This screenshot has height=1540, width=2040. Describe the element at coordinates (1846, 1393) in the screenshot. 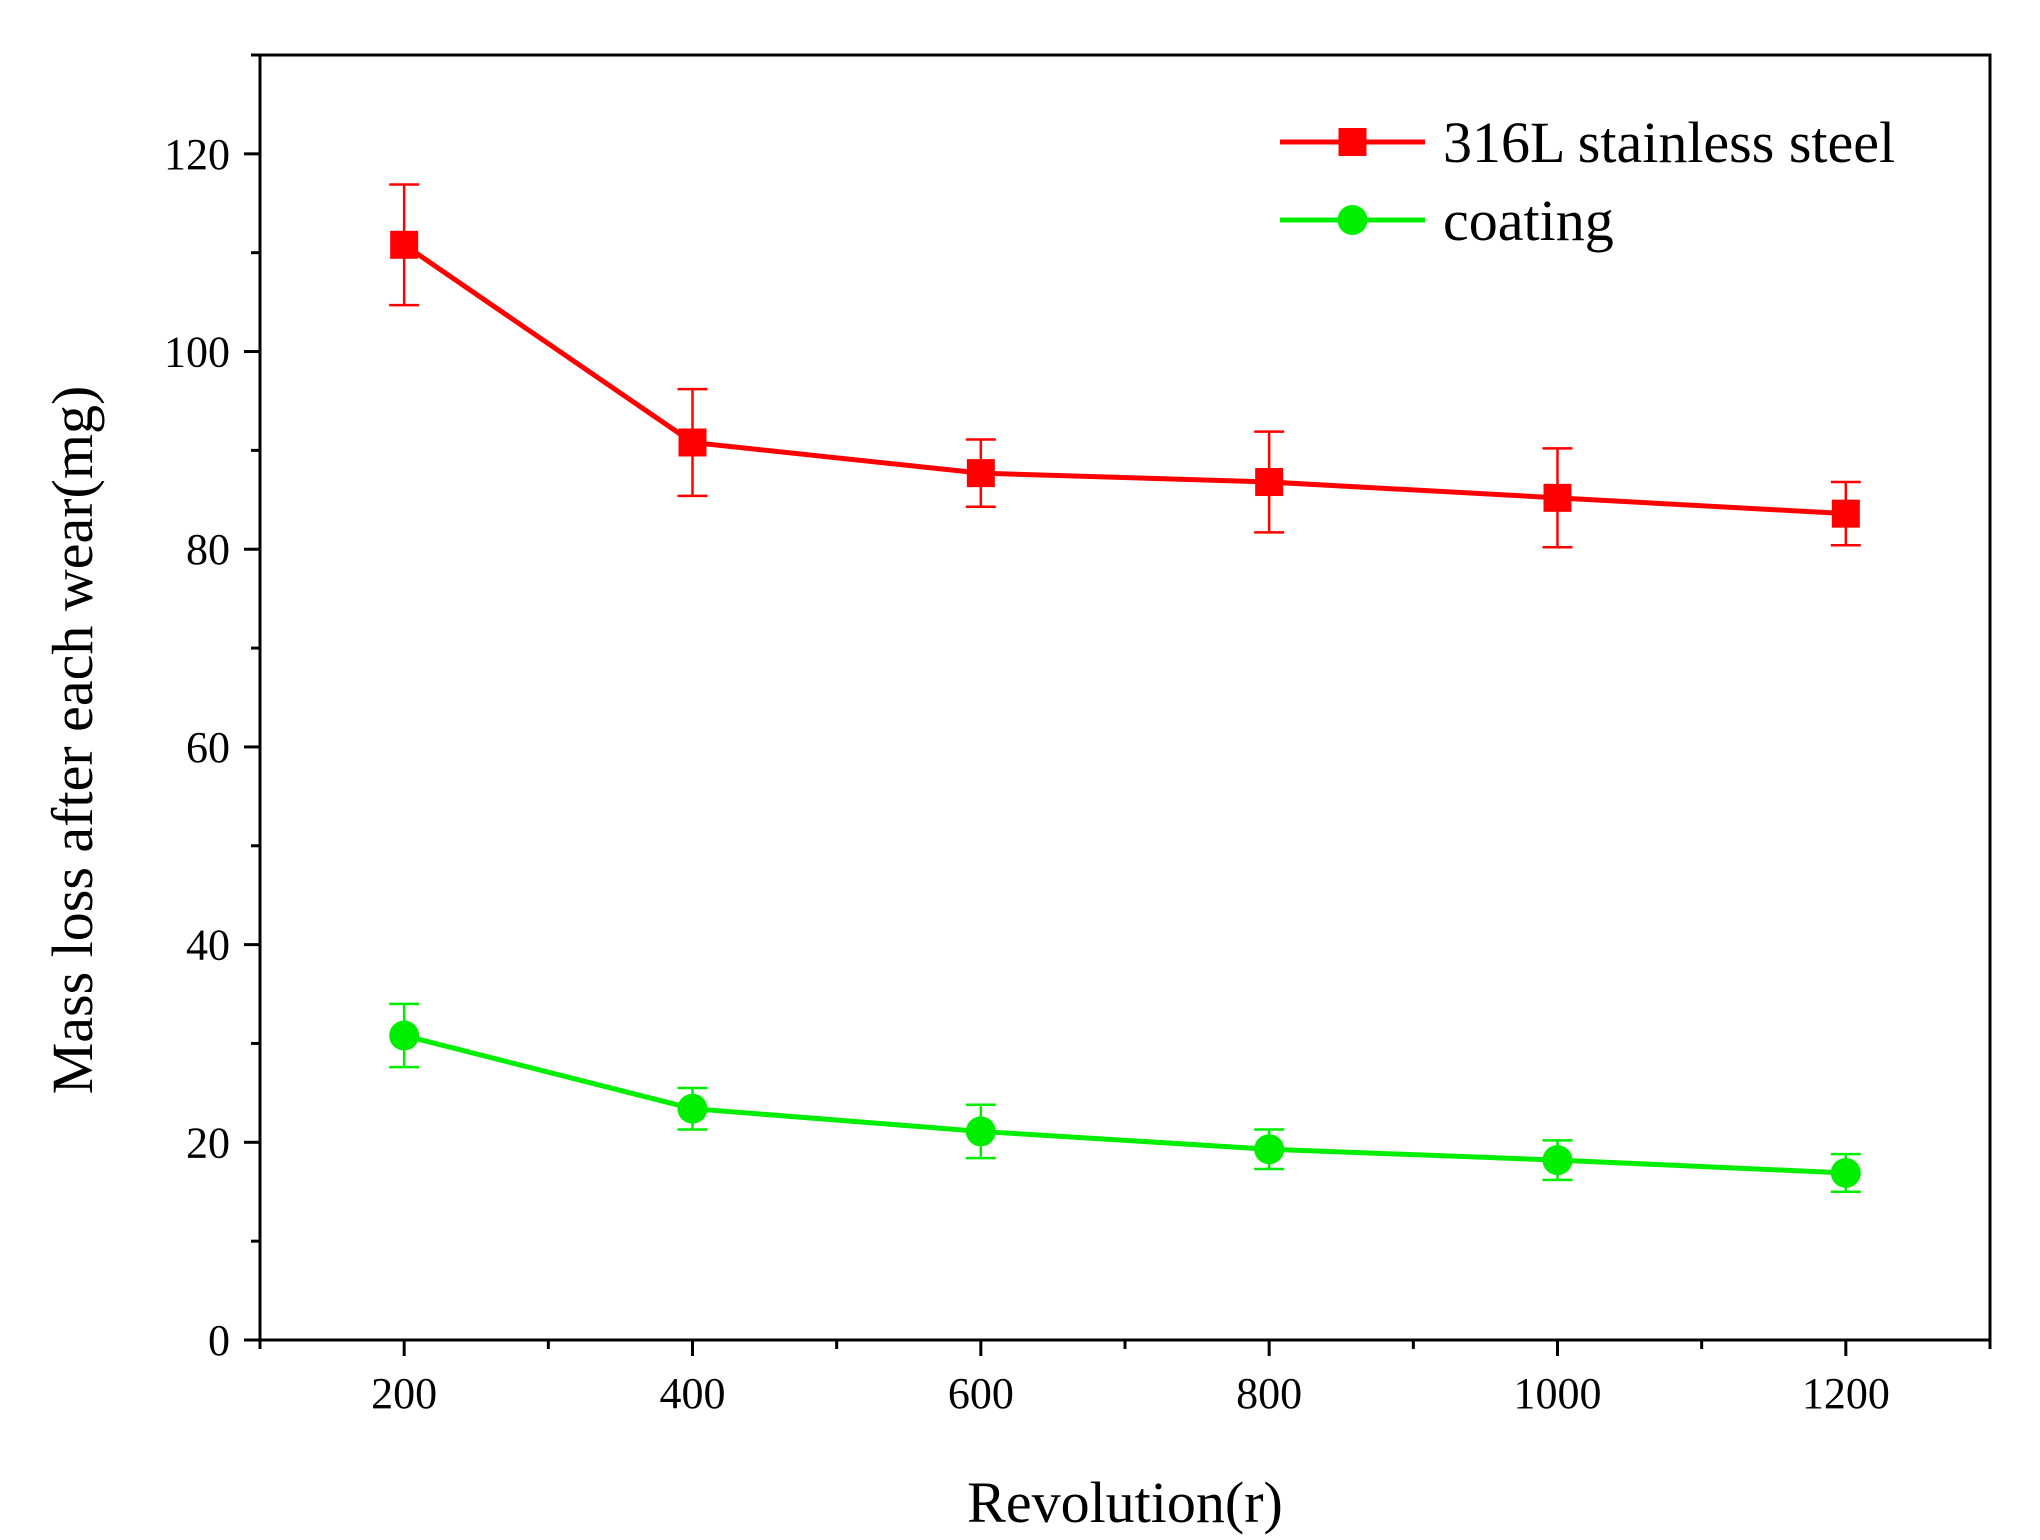

I see `x-tick-label: 1200` at that location.